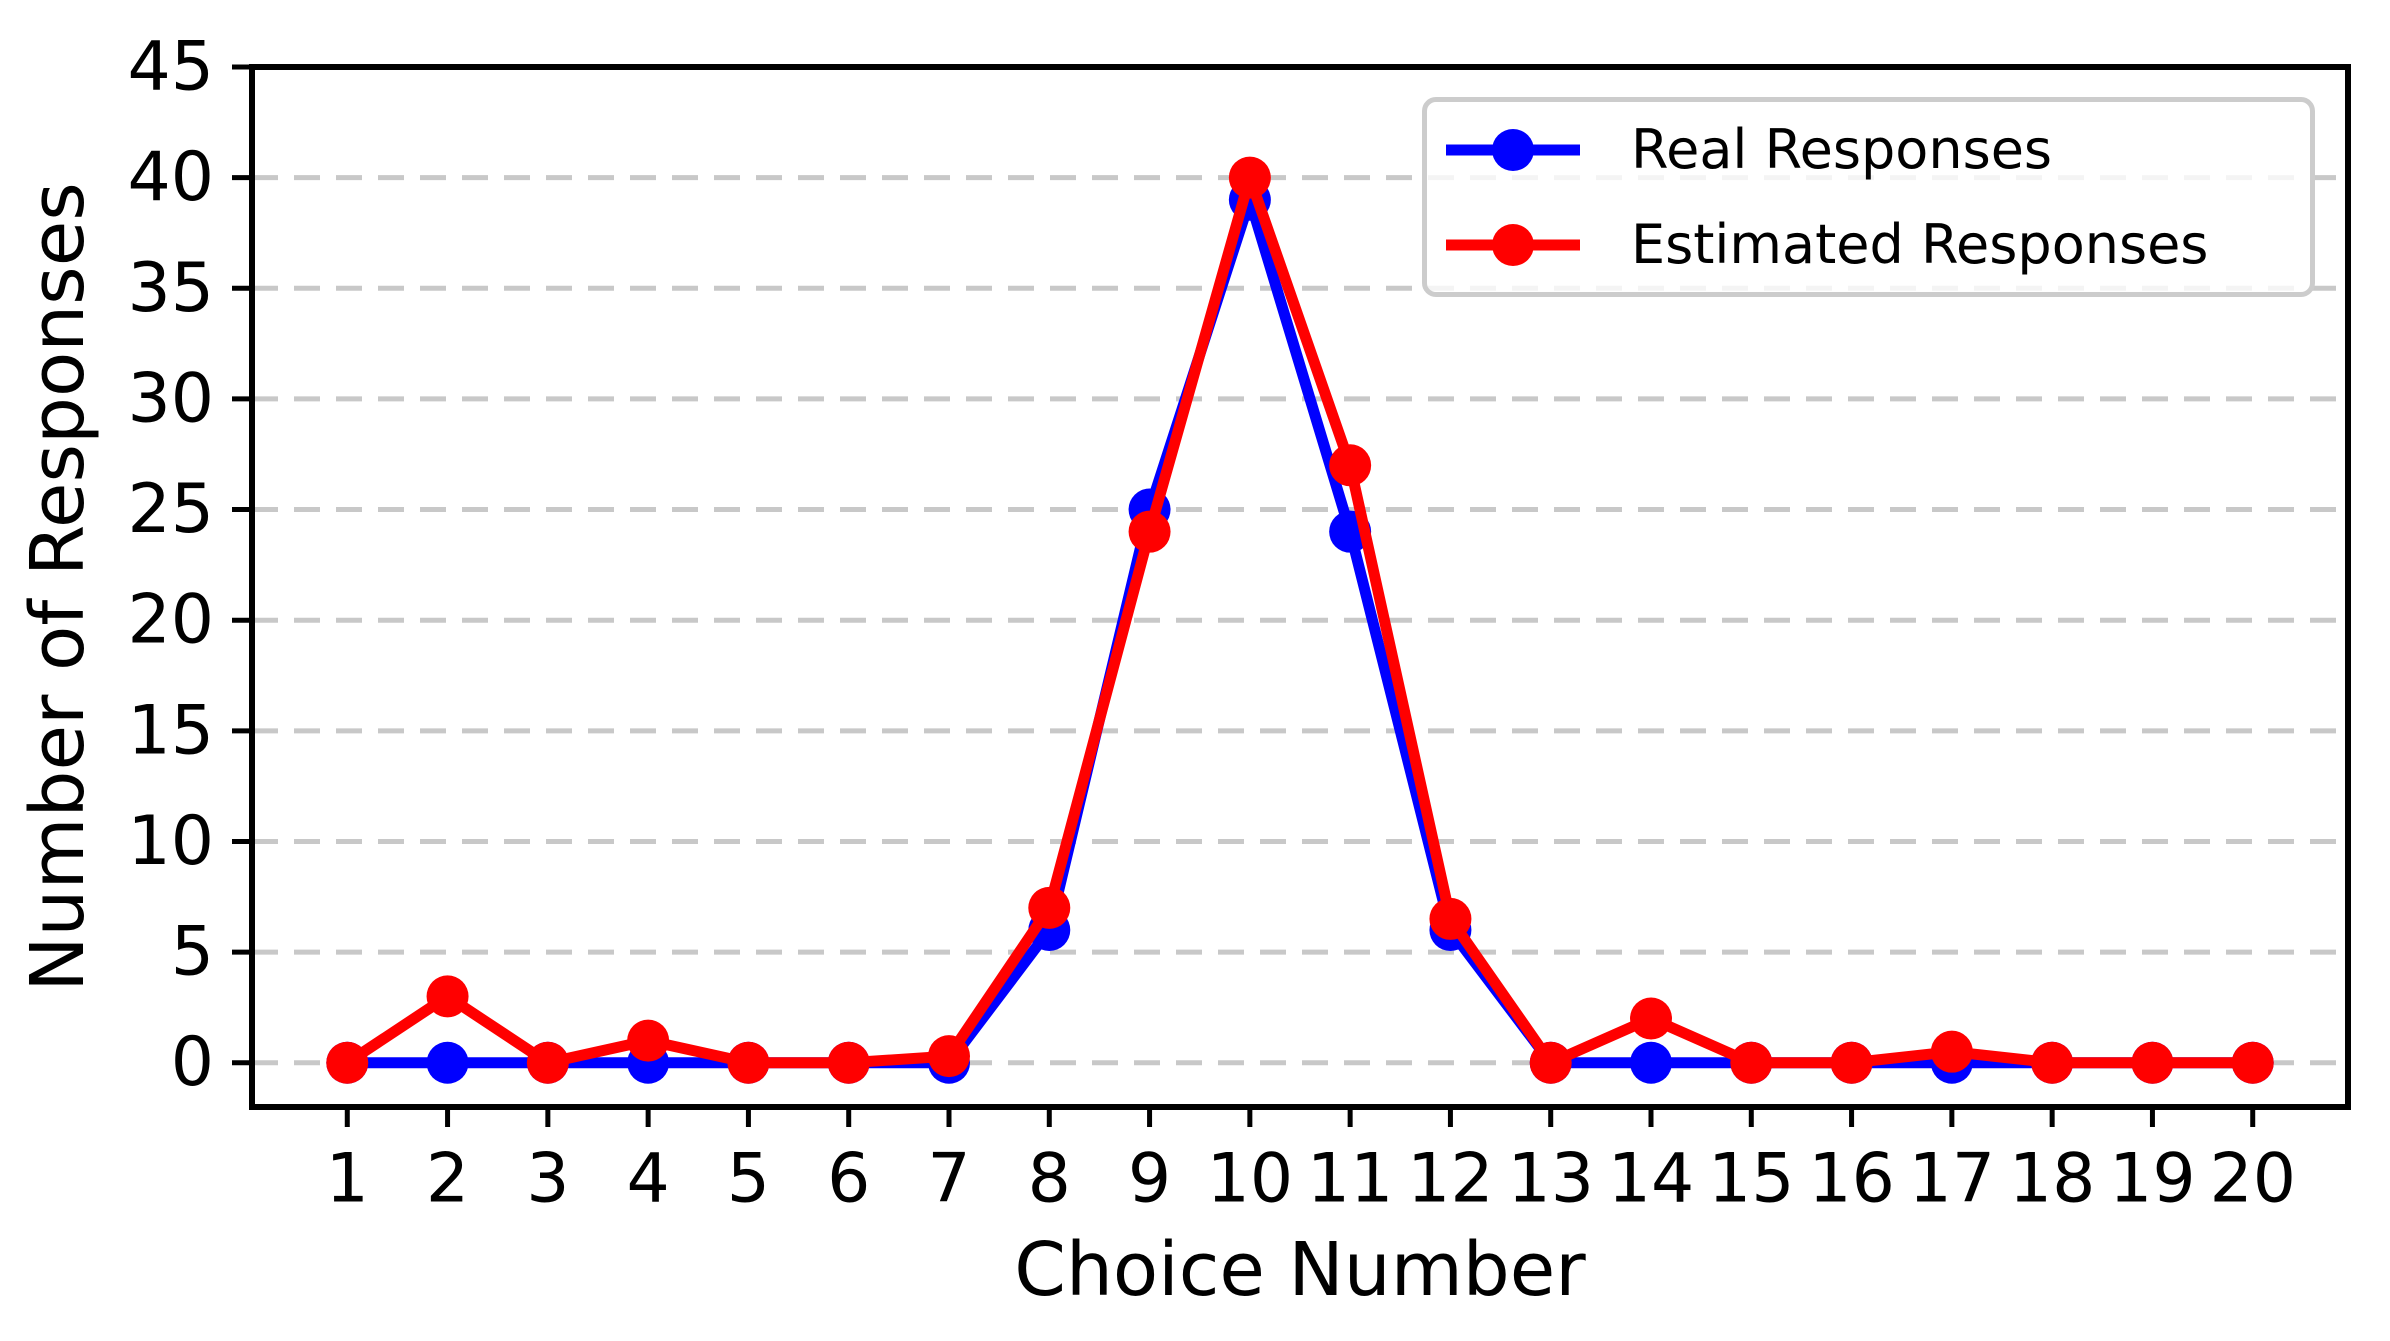 This screenshot has width=2390, height=1341. Describe the element at coordinates (748, 1062) in the screenshot. I see `data-point-series1-x5` at that location.